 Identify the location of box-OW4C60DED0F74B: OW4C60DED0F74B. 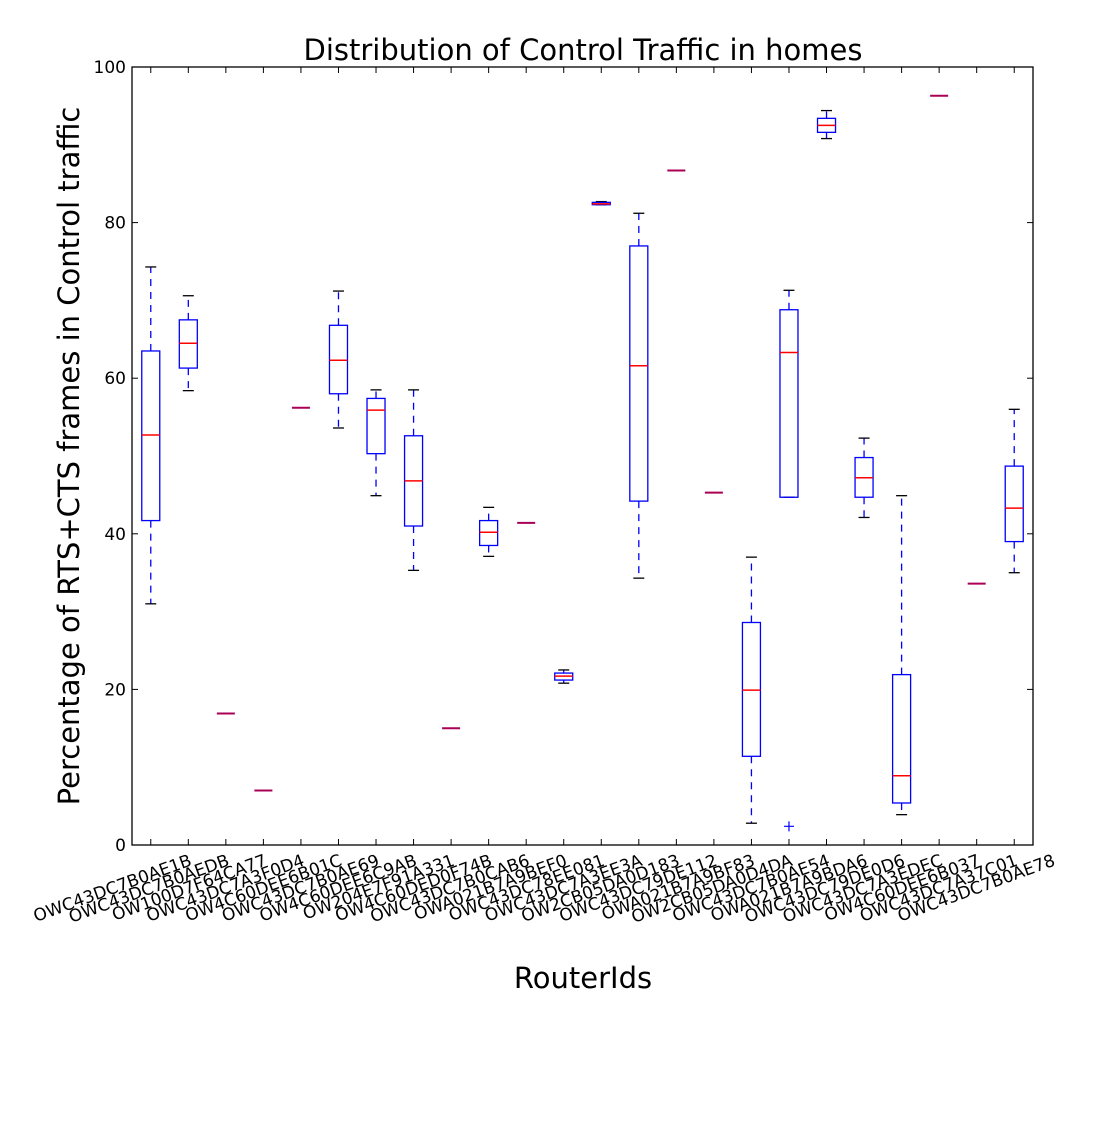
(414, 496).